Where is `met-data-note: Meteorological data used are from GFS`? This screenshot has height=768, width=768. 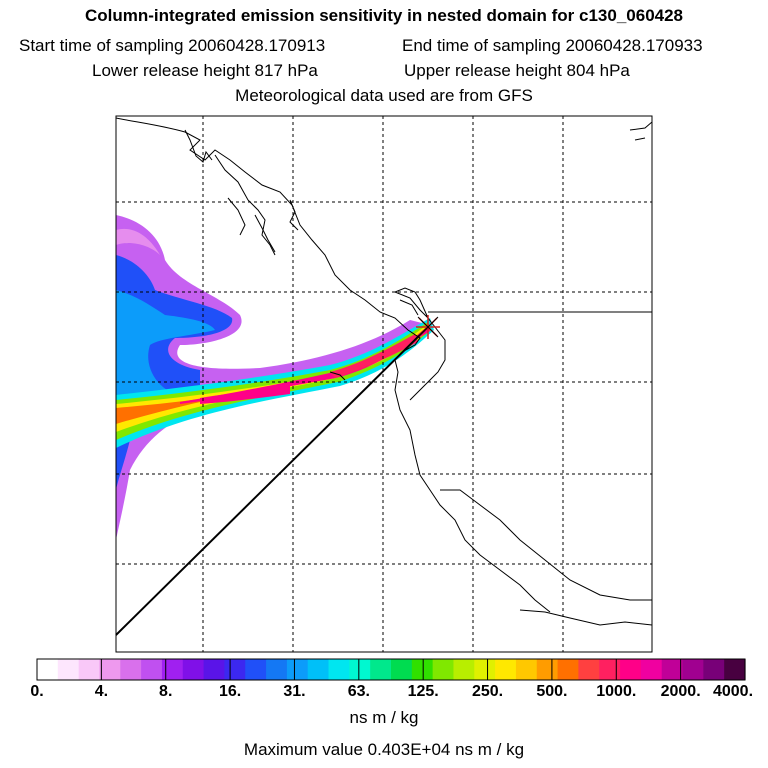 met-data-note: Meteorological data used are from GFS is located at coordinates (384, 95).